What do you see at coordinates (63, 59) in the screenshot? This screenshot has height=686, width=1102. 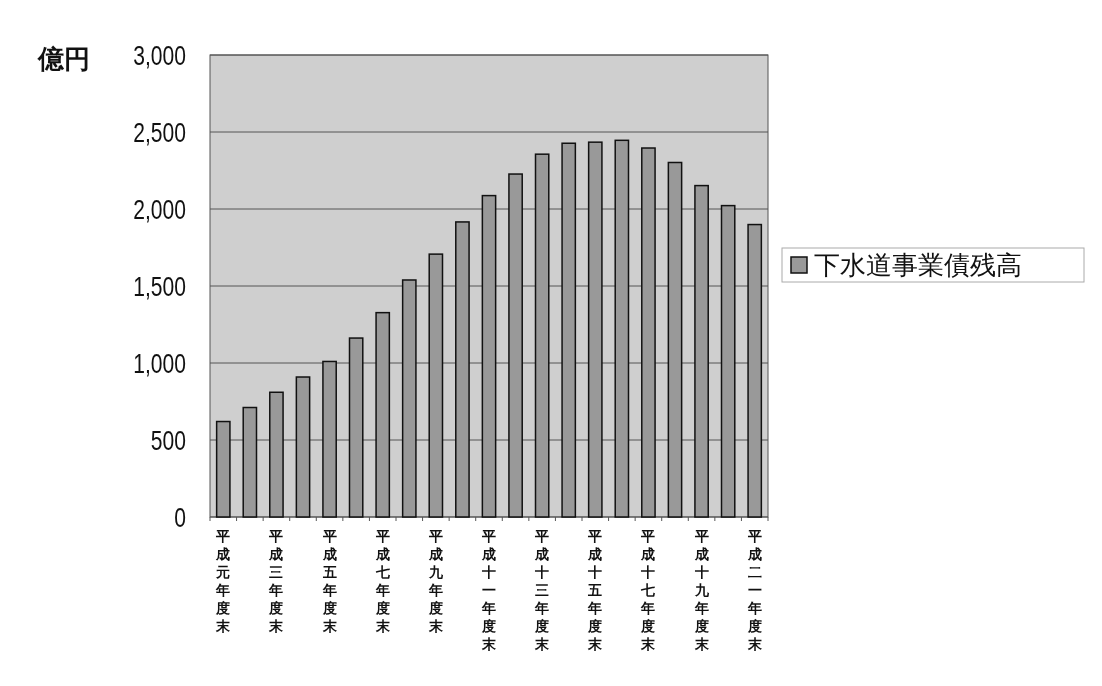 I see `y-axis-title: 億円` at bounding box center [63, 59].